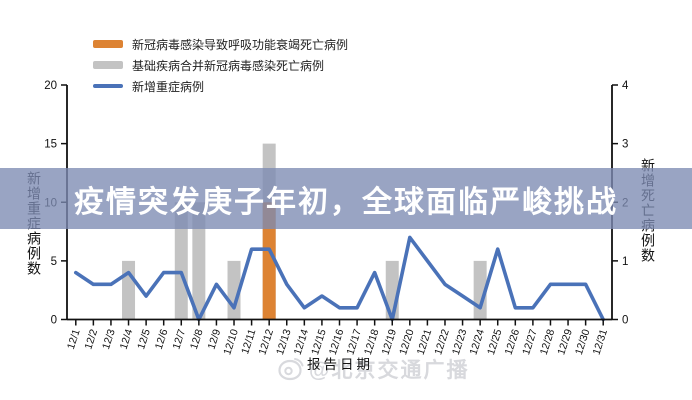 The width and height of the screenshot is (692, 400). Describe the element at coordinates (477, 342) in the screenshot. I see `x-tick-label: 12/24` at that location.